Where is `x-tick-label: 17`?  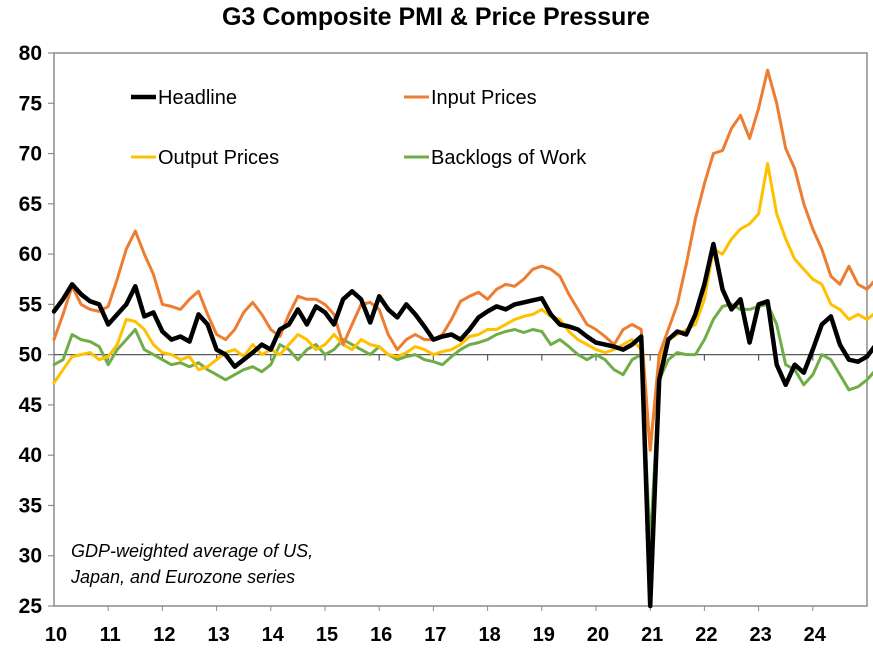
x-tick-label: 17 is located at coordinates (435, 635).